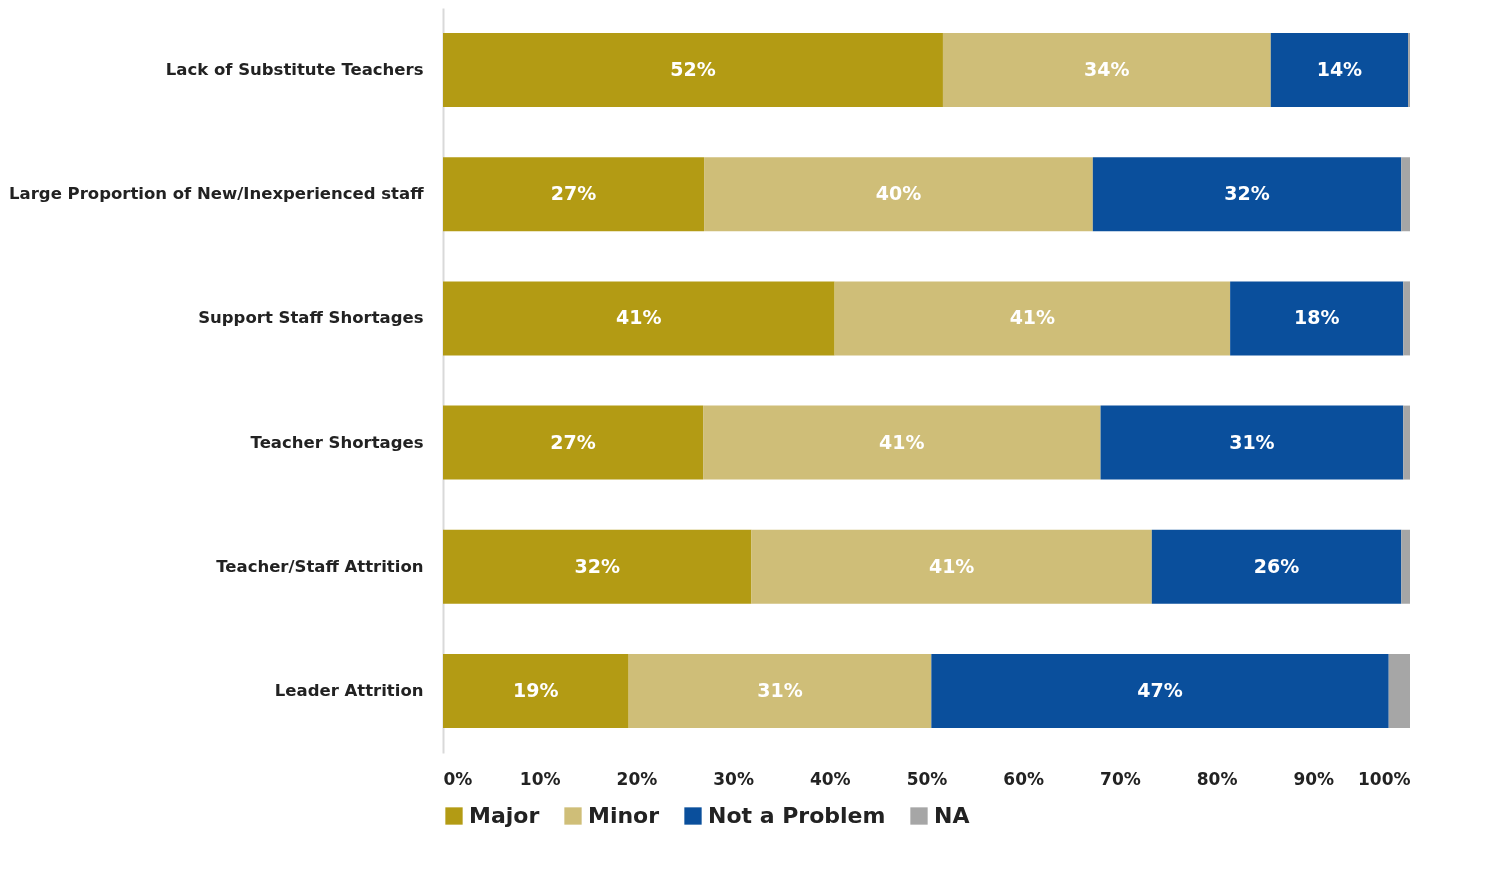  I want to click on data-label: 26%, so click(1276, 565).